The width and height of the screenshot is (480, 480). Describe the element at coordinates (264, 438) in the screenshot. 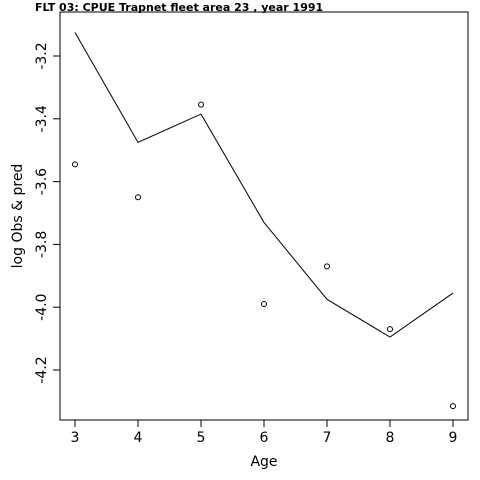

I see `x-tick-label: 6` at that location.